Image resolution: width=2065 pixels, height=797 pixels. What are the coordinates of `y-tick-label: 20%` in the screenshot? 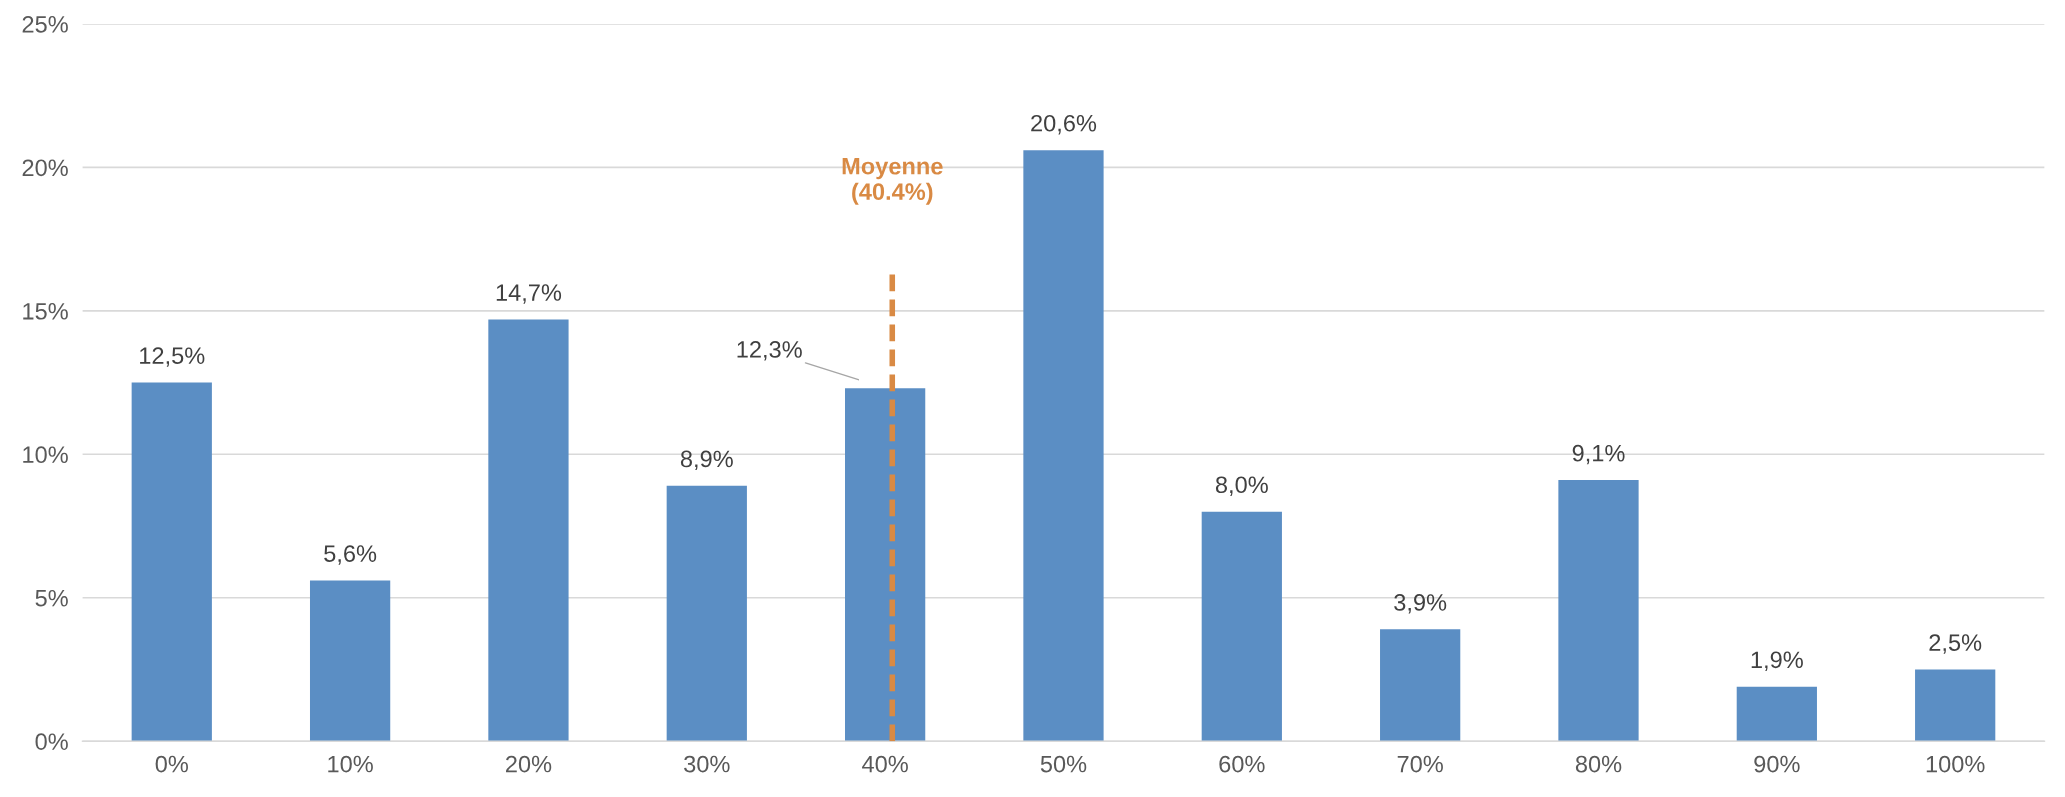 It's located at (45, 168).